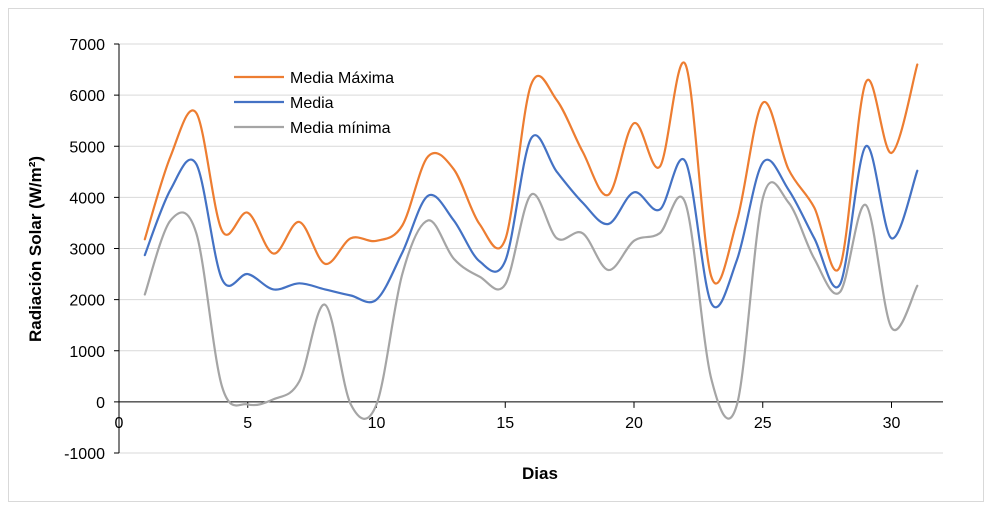 The width and height of the screenshot is (992, 508). What do you see at coordinates (87, 147) in the screenshot?
I see `y-tick-label: 5000` at bounding box center [87, 147].